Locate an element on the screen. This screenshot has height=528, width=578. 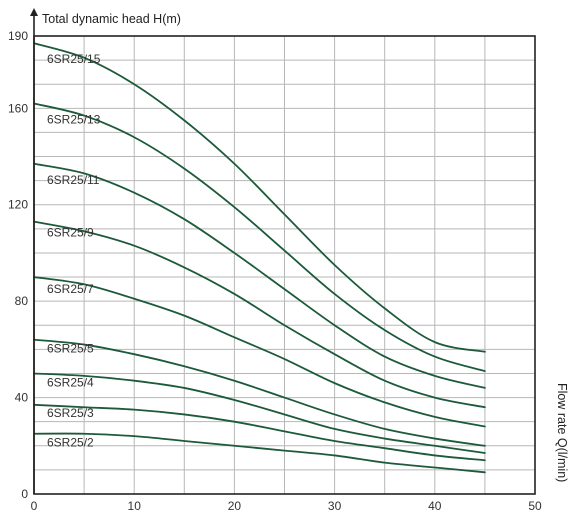
x-tick-label: 20 is located at coordinates (235, 506).